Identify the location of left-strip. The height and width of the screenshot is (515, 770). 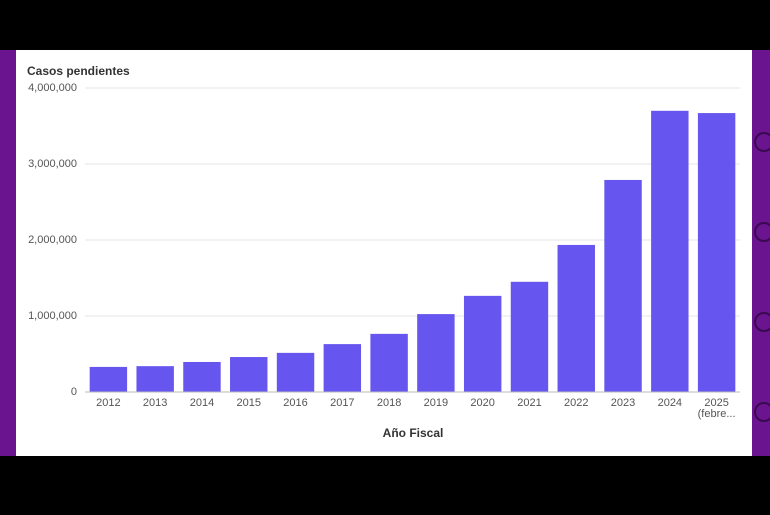
(8, 253).